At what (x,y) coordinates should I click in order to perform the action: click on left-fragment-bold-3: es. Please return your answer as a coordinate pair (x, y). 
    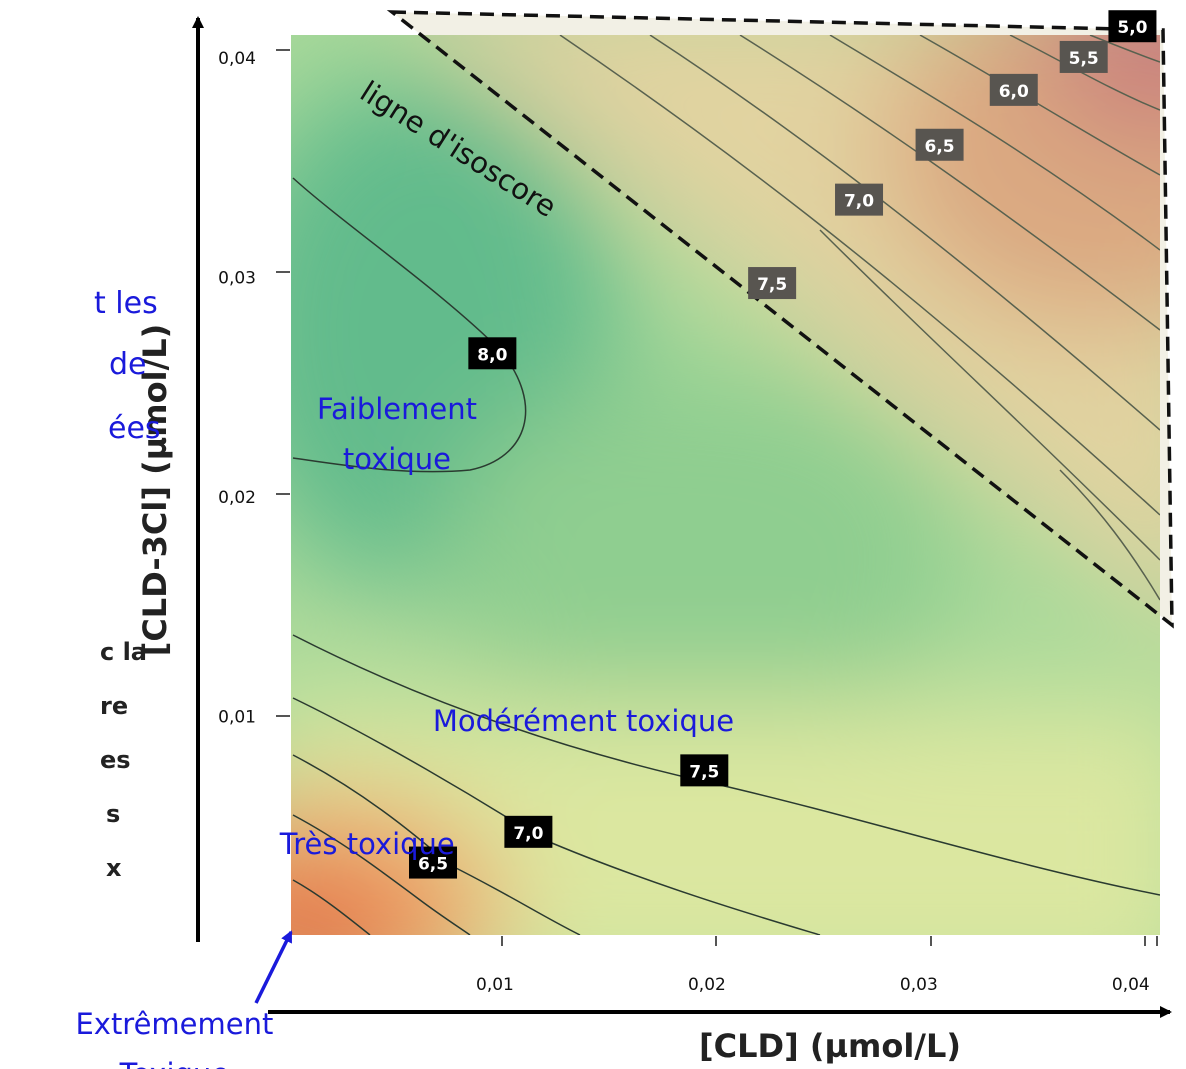
    Looking at the image, I should click on (115, 760).